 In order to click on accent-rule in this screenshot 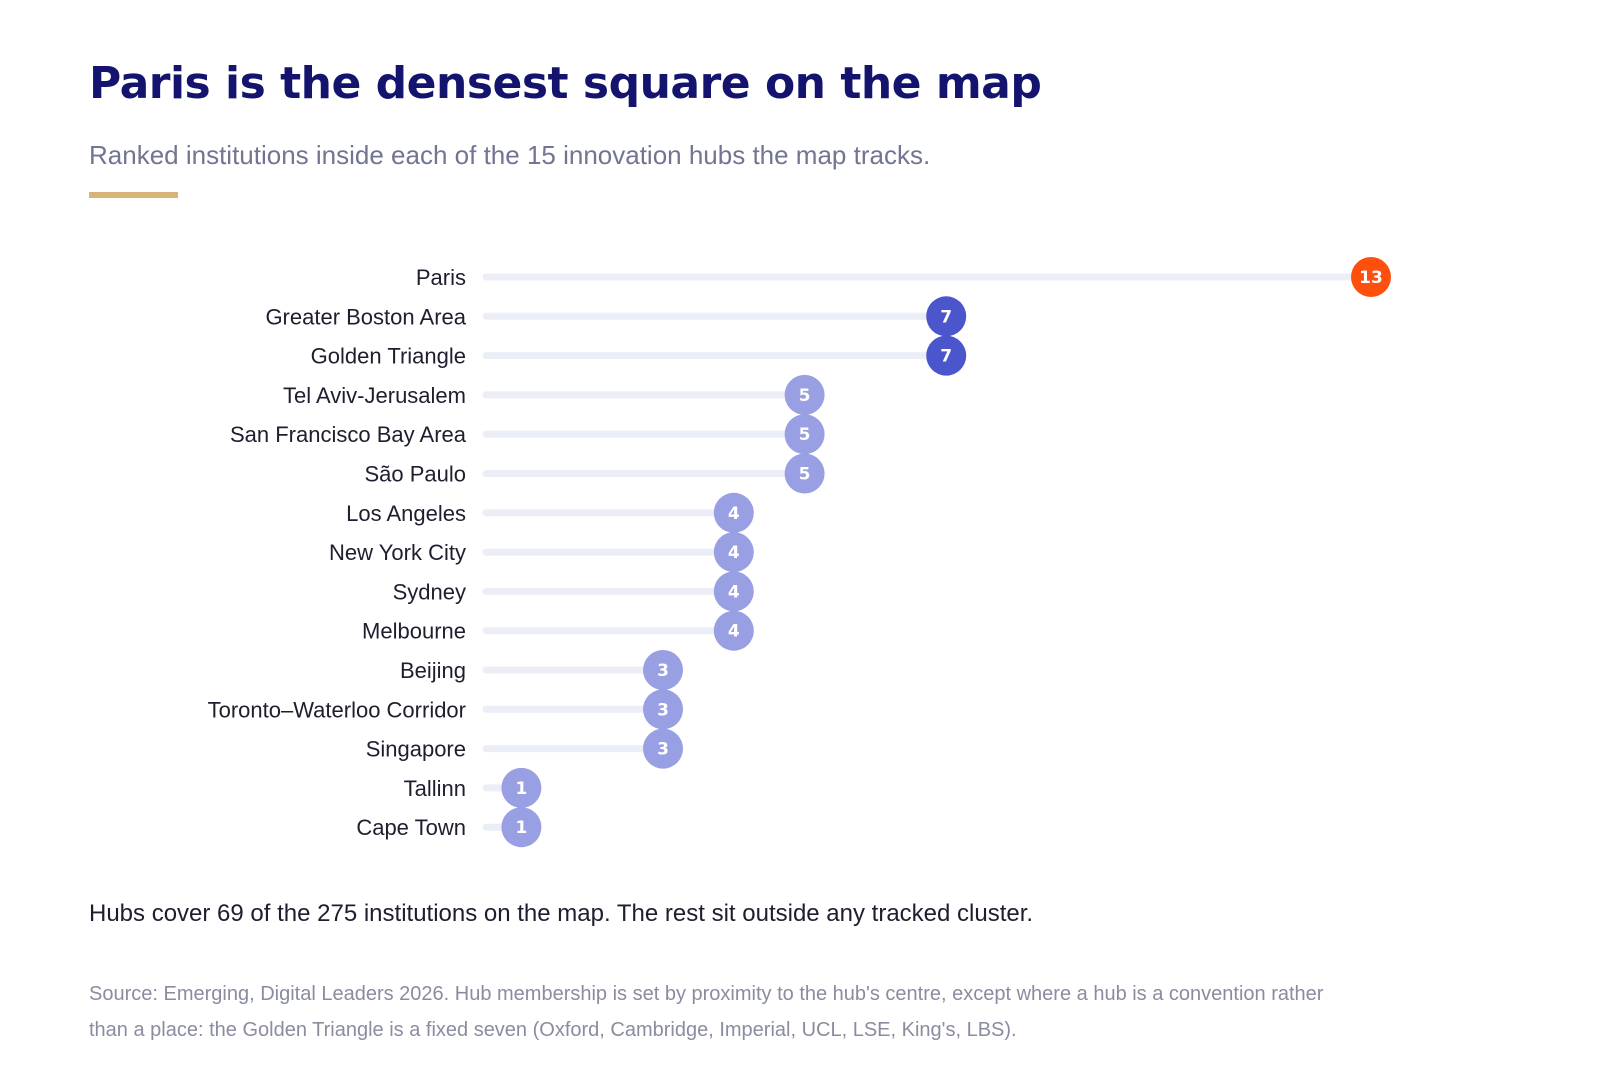, I will do `click(133, 195)`.